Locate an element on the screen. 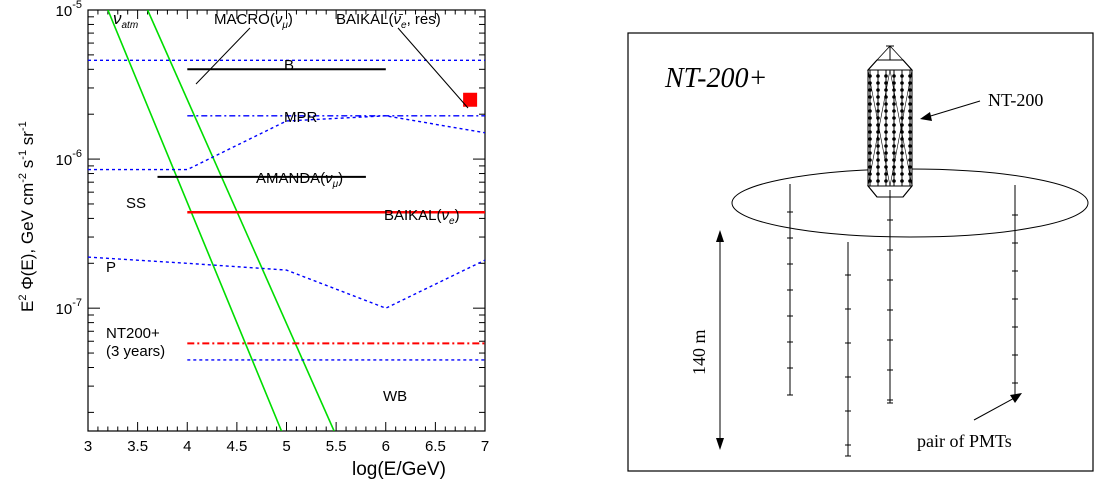 The width and height of the screenshot is (1098, 485). nt200plus-label-1: NT200+ is located at coordinates (133, 333).